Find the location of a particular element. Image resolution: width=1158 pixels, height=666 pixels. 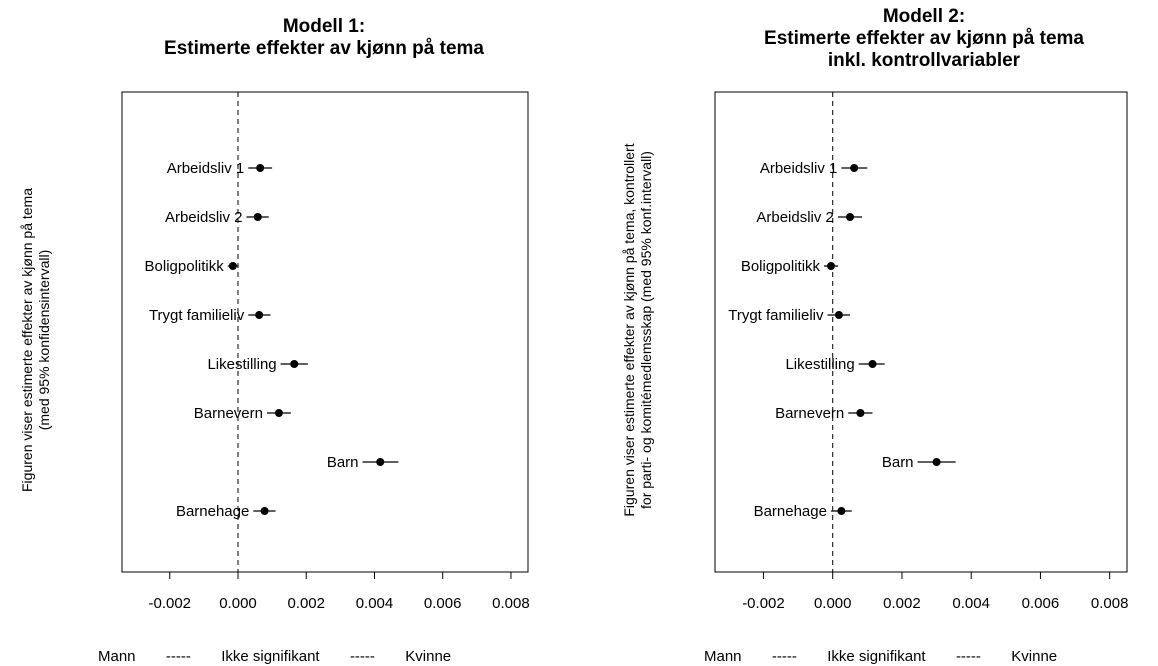

chart-title-line-1: Modell 1: is located at coordinates (324, 26).